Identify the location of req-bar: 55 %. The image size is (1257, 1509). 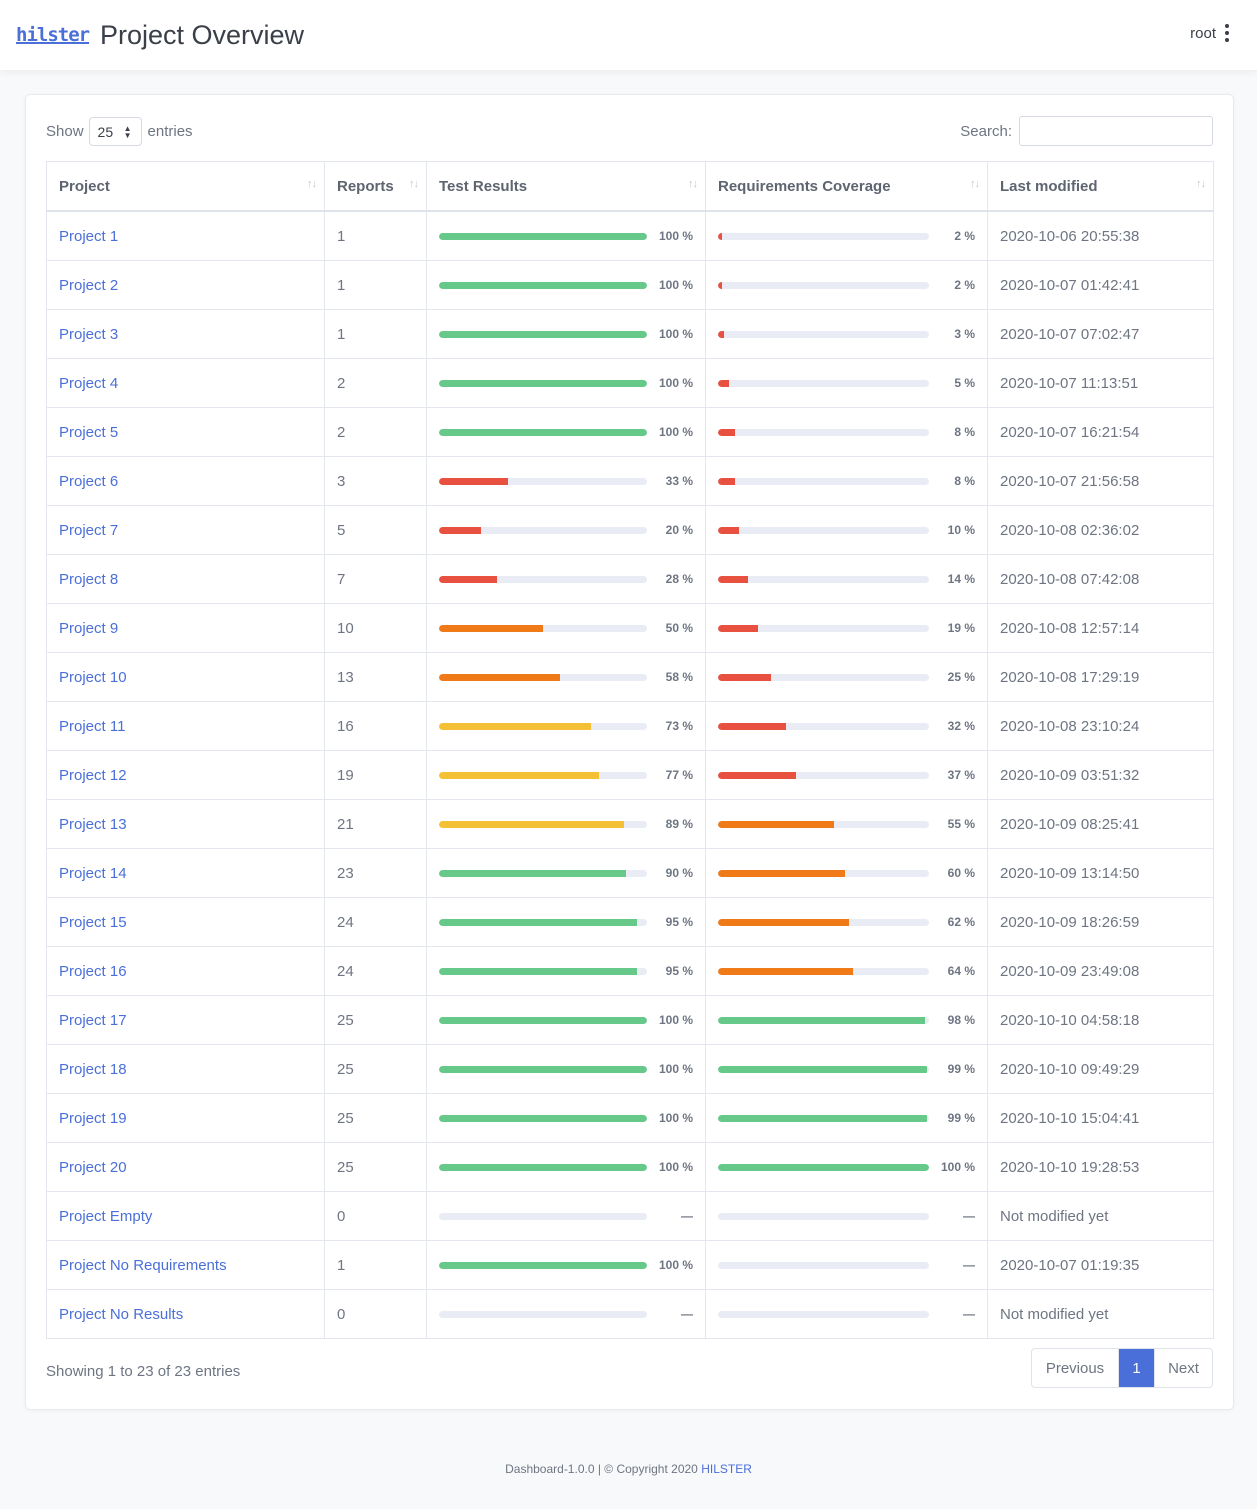
(846, 824).